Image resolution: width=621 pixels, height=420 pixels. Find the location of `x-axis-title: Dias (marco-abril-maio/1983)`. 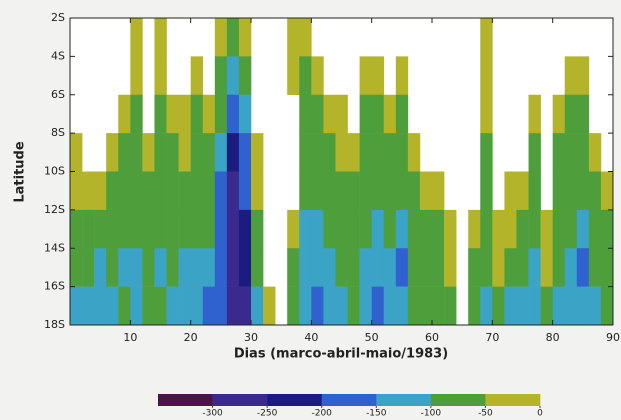

x-axis-title: Dias (marco-abril-maio/1983) is located at coordinates (341, 354).